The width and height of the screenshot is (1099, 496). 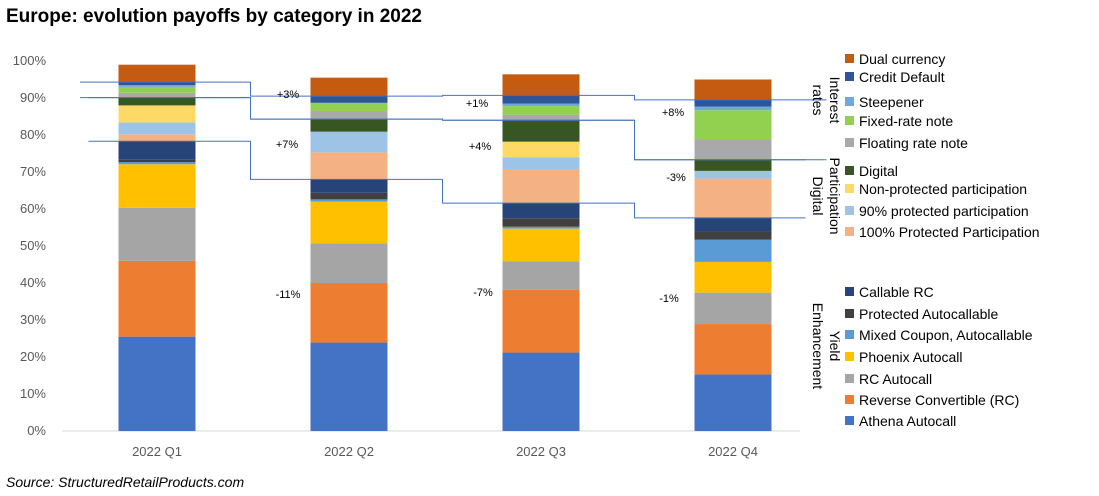 I want to click on y-tick-label: 100%, so click(x=30, y=60).